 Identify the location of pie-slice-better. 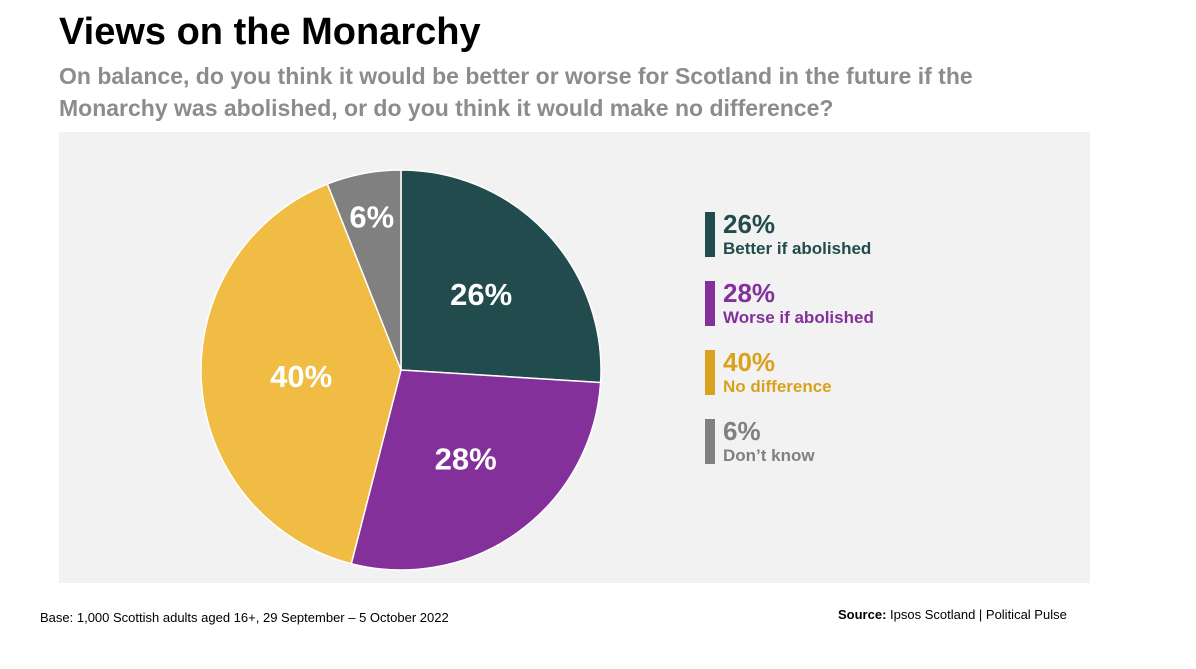
(501, 276).